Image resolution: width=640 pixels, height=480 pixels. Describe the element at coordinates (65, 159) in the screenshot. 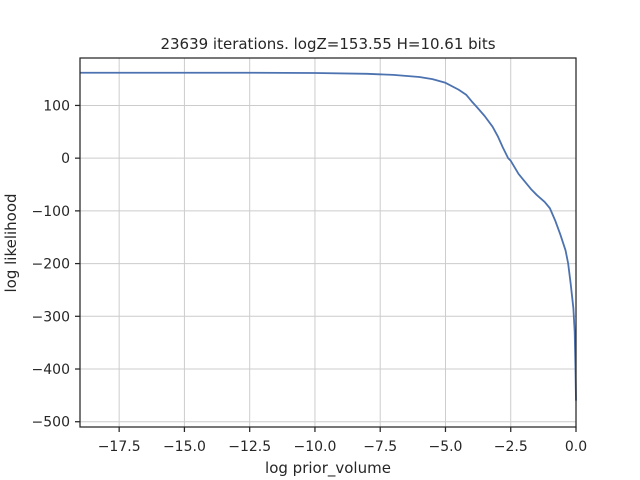

I see `y-tick-label: 0` at that location.